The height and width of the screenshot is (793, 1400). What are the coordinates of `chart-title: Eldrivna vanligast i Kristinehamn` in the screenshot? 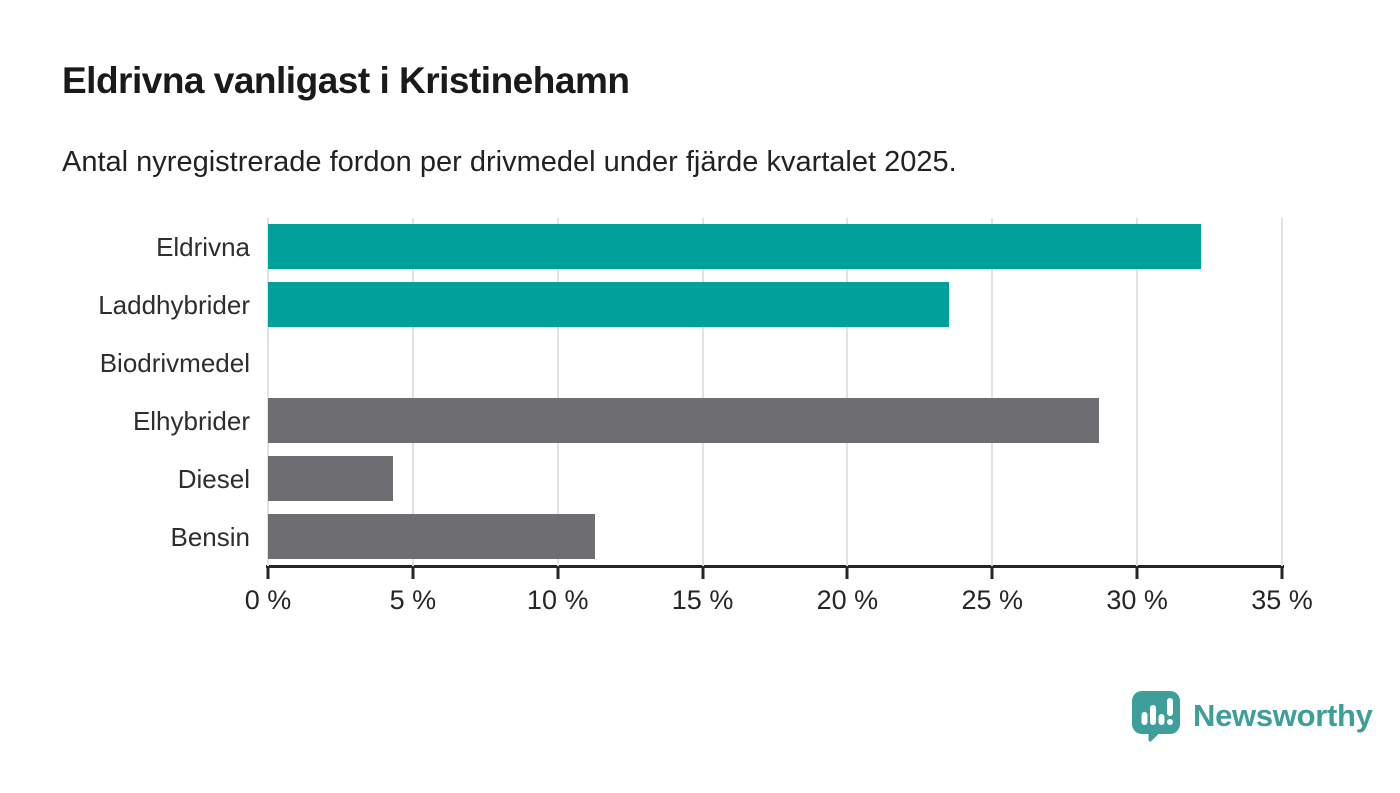 It's located at (346, 80).